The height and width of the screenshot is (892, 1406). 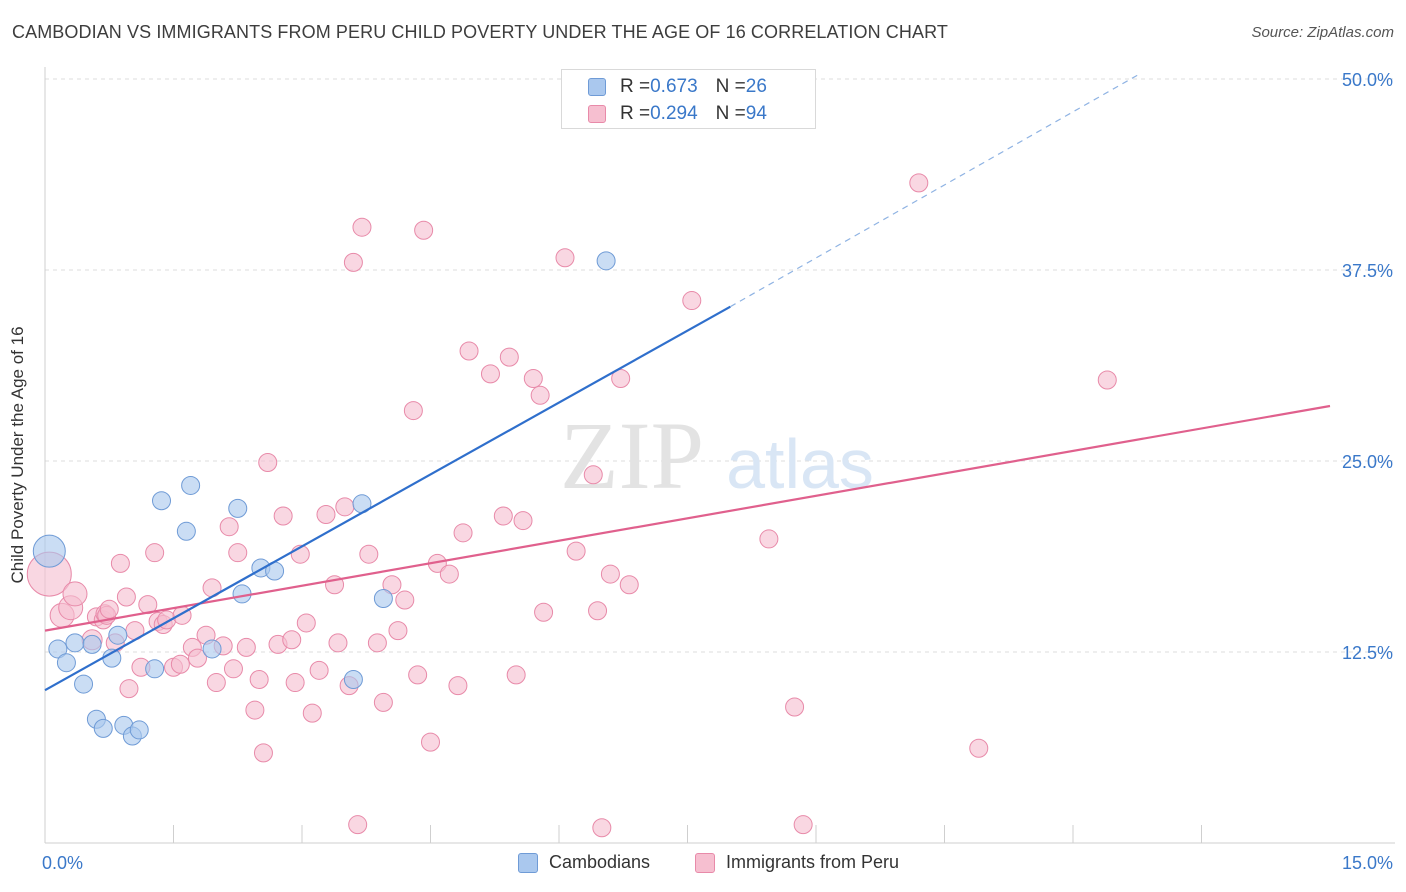 I want to click on correlation-legend: R = 0.673 N = 26 R = 0.294 N = 94, so click(x=688, y=99).